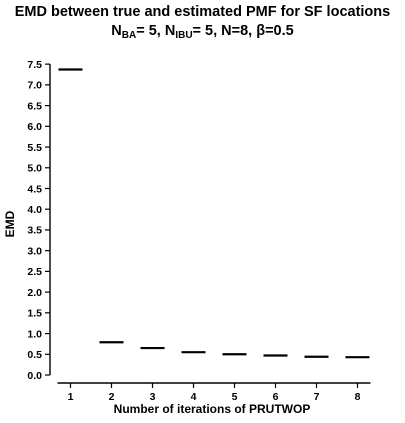 The height and width of the screenshot is (423, 405). What do you see at coordinates (34, 169) in the screenshot?
I see `y-tick-label: 5.0` at bounding box center [34, 169].